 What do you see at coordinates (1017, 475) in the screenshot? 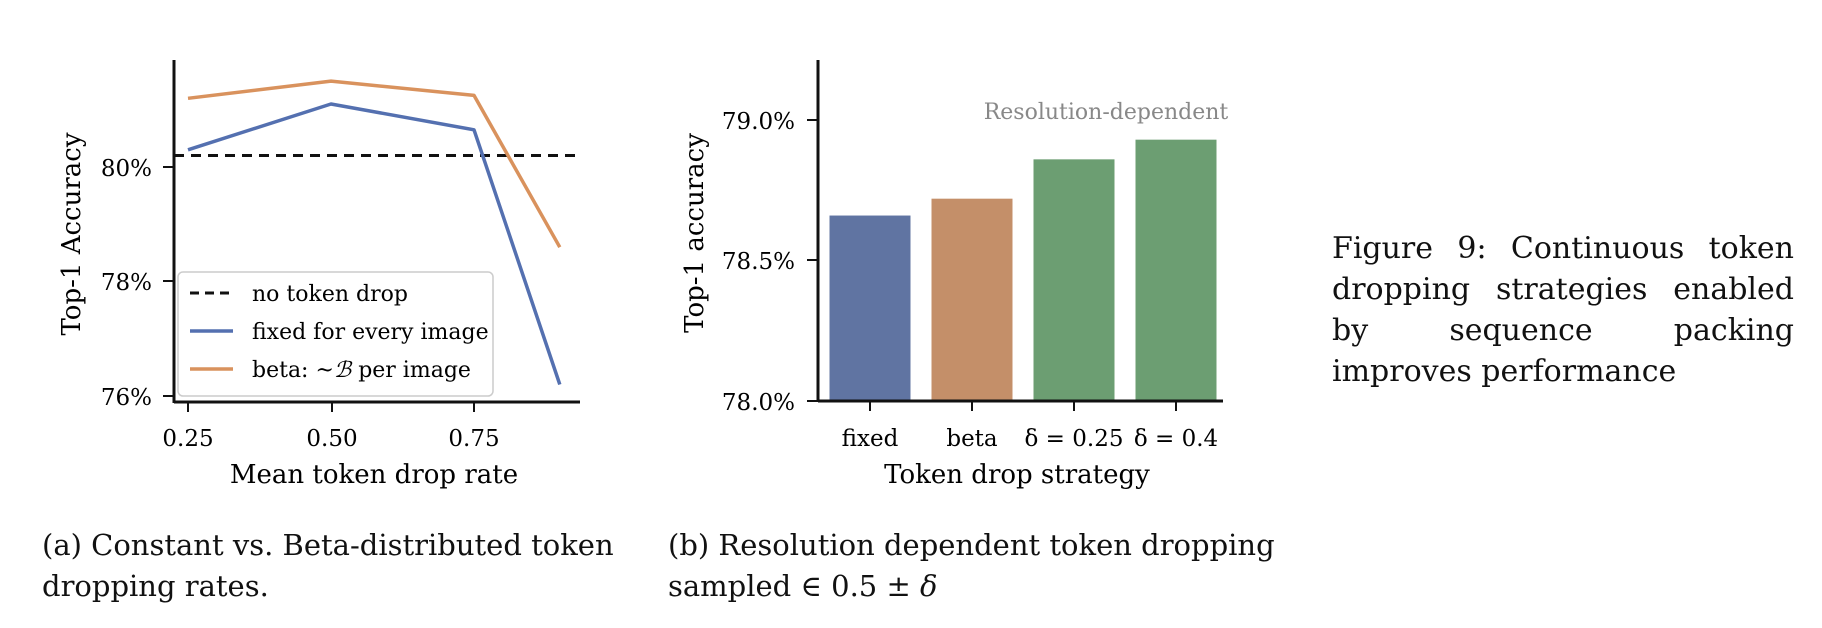
I see `chart-b-xlabel: Token drop strategy` at bounding box center [1017, 475].